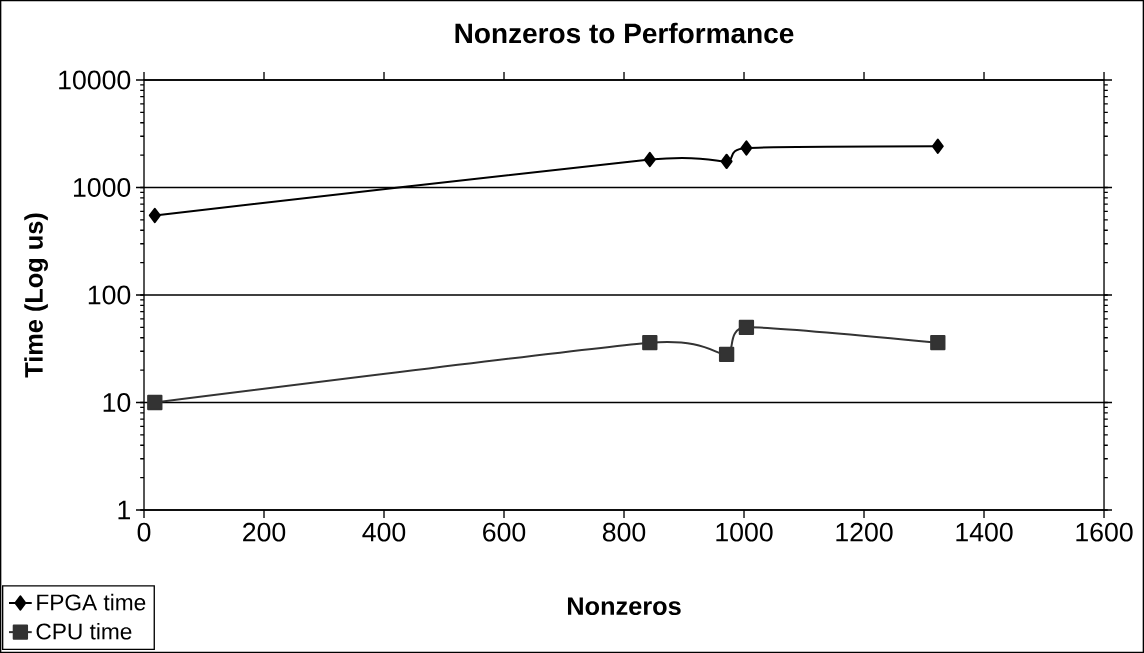 This screenshot has height=653, width=1144. Describe the element at coordinates (744, 532) in the screenshot. I see `x-tick-label: 1000` at that location.